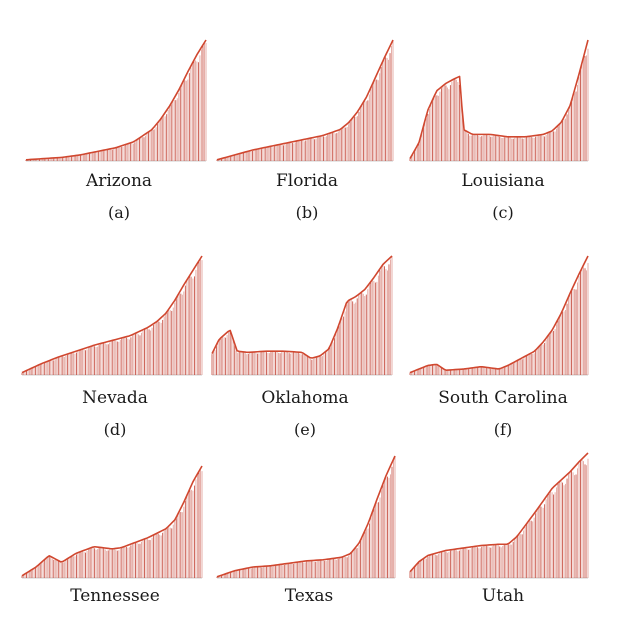 Image resolution: width=638 pixels, height=618 pixels. Describe the element at coordinates (305, 398) in the screenshot. I see `panel-title-oklahoma: Oklahoma` at that location.